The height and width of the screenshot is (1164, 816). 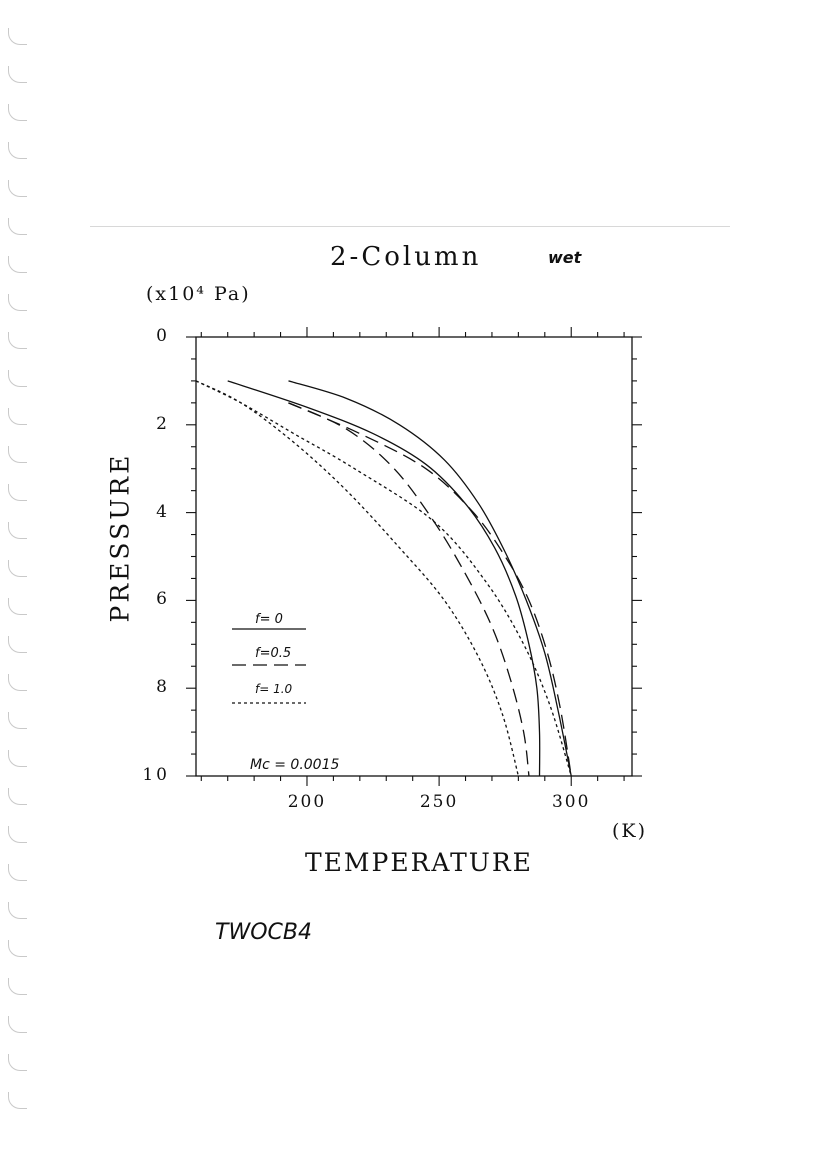 What do you see at coordinates (163, 423) in the screenshot?
I see `y-tick-label: 2` at bounding box center [163, 423].